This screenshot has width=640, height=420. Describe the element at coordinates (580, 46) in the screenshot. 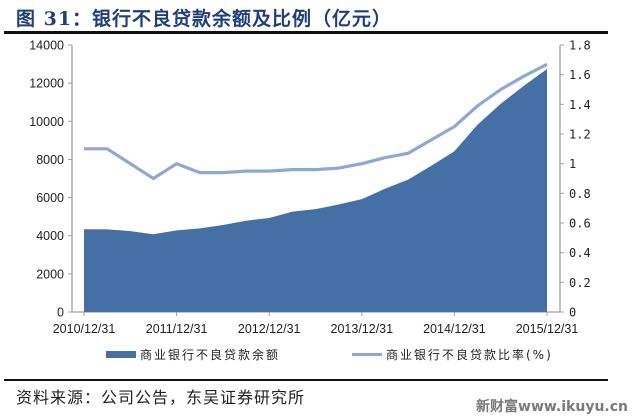

I see `y-right-tick-label: 1.8` at that location.